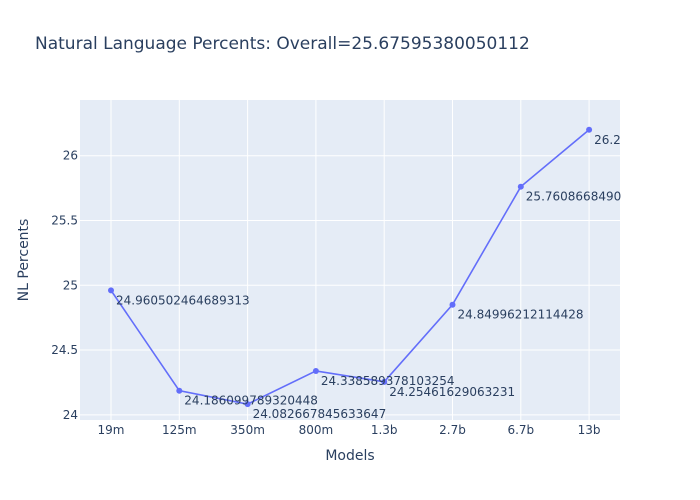  Describe the element at coordinates (316, 430) in the screenshot. I see `x-tick-label: 800m` at that location.